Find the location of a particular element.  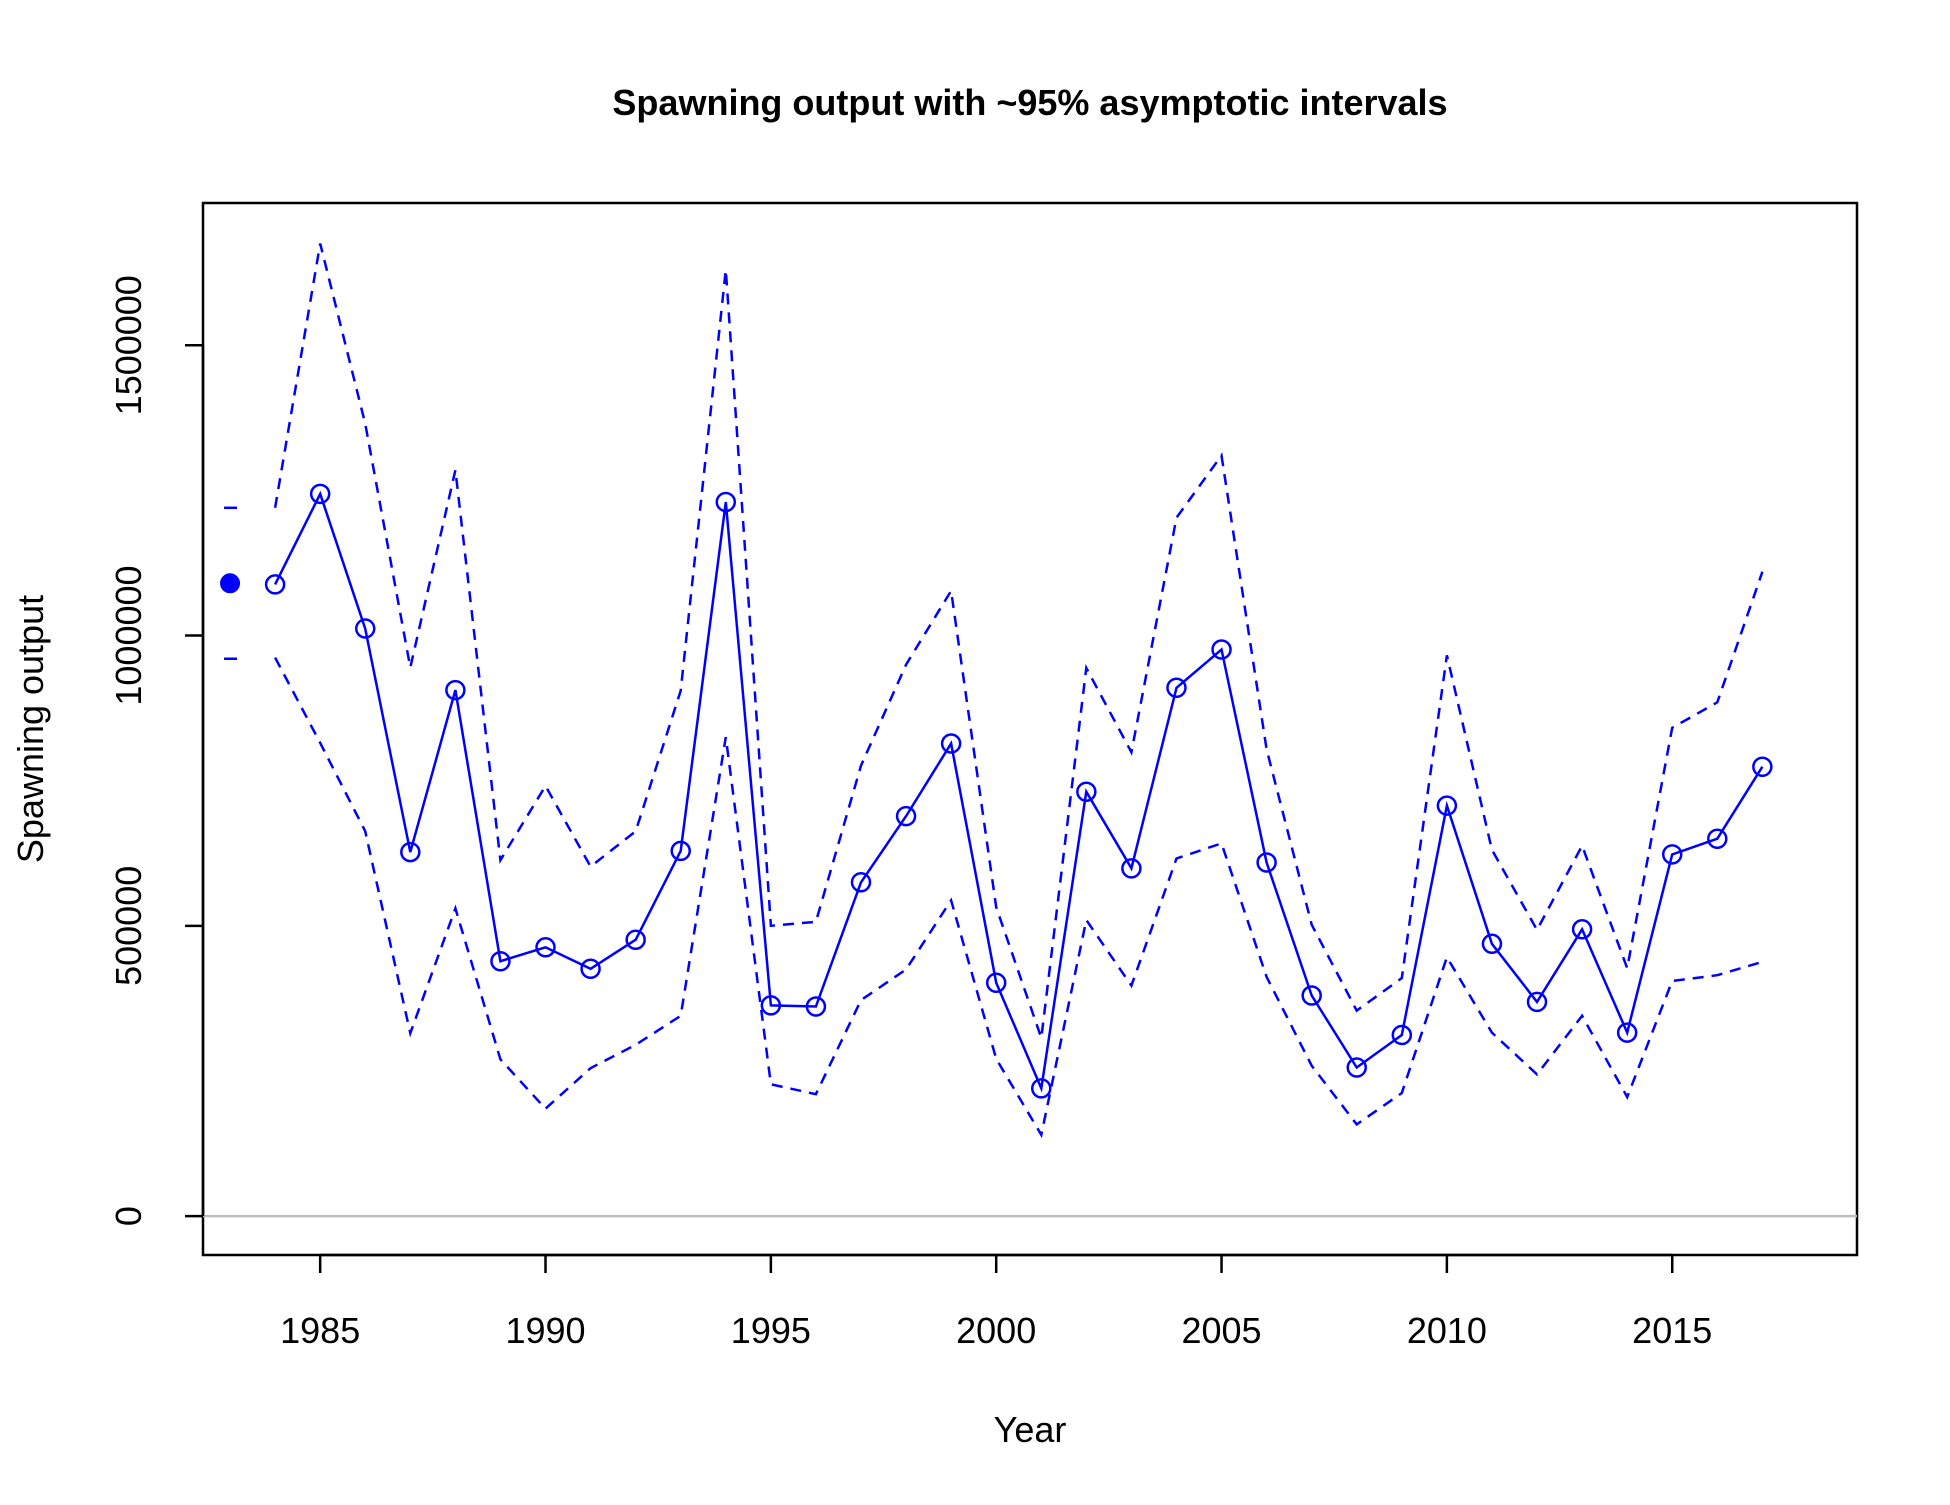

x-tick-label: 1985 is located at coordinates (320, 1330).